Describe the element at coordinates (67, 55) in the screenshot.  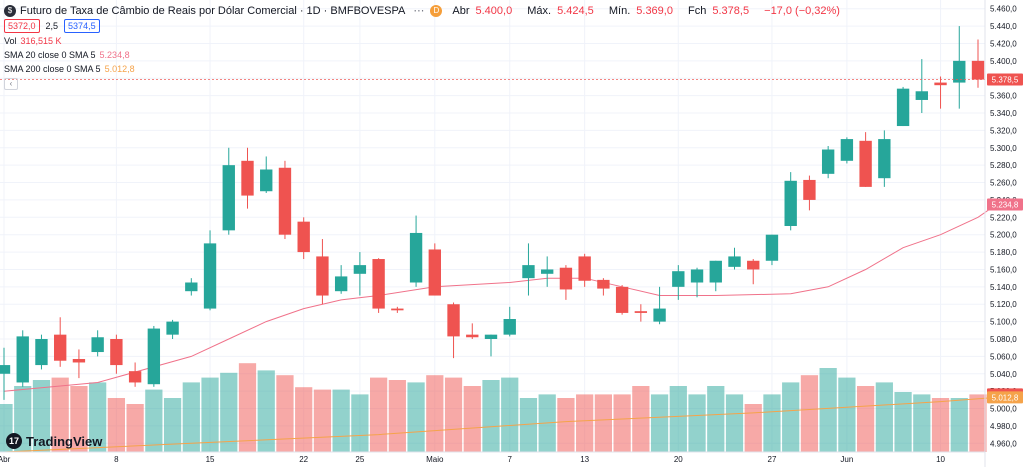
I see `indicator-sma20: SMA 20 close 0 SMA 5 5.234,8` at that location.